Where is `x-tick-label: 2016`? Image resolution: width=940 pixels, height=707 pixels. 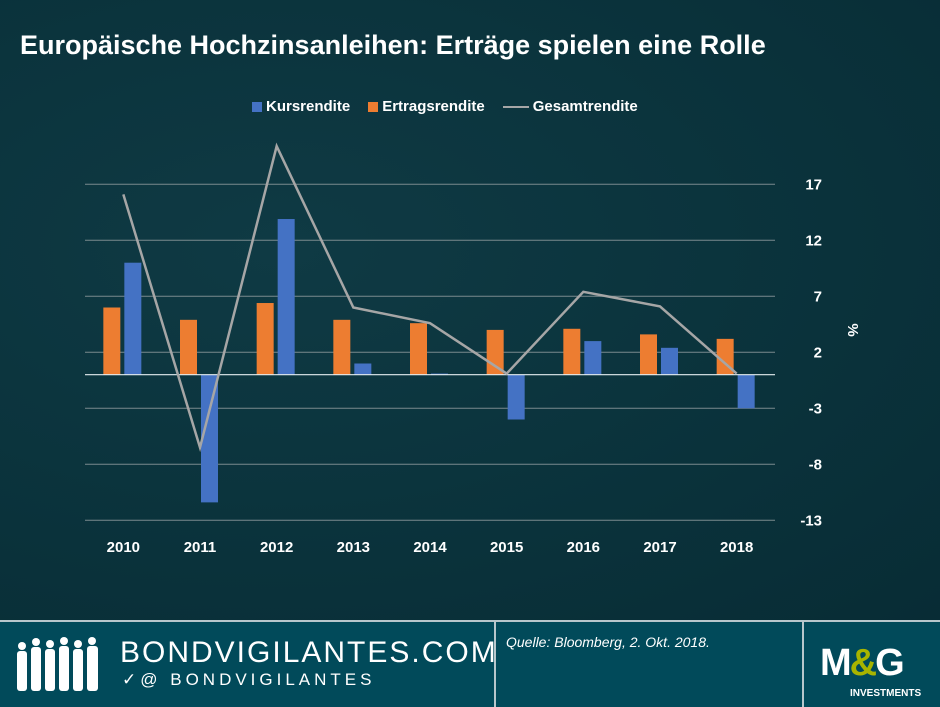 x-tick-label: 2016 is located at coordinates (583, 547).